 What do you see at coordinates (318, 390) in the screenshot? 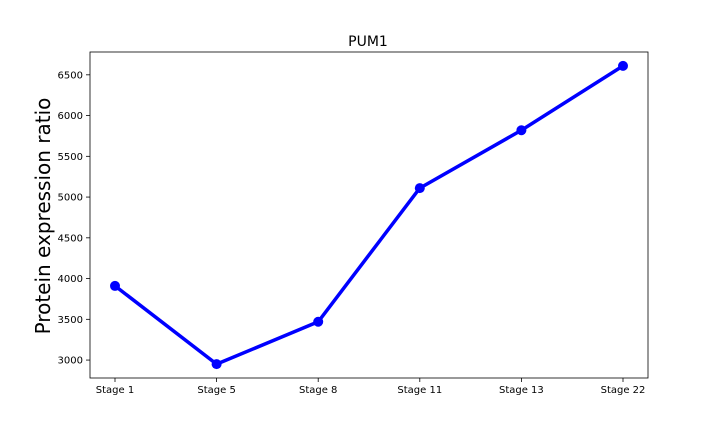
I see `x-tick-label: Stage 8` at bounding box center [318, 390].